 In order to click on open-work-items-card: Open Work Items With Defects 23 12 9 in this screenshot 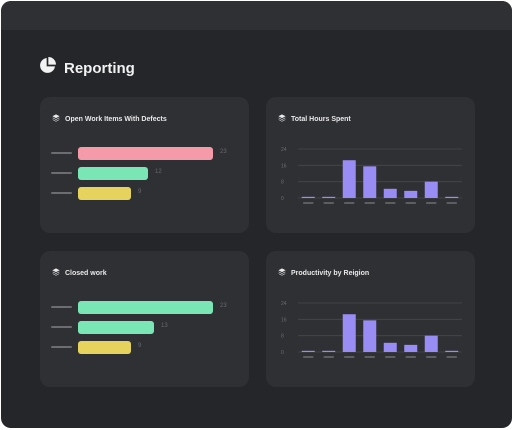, I will do `click(144, 165)`.